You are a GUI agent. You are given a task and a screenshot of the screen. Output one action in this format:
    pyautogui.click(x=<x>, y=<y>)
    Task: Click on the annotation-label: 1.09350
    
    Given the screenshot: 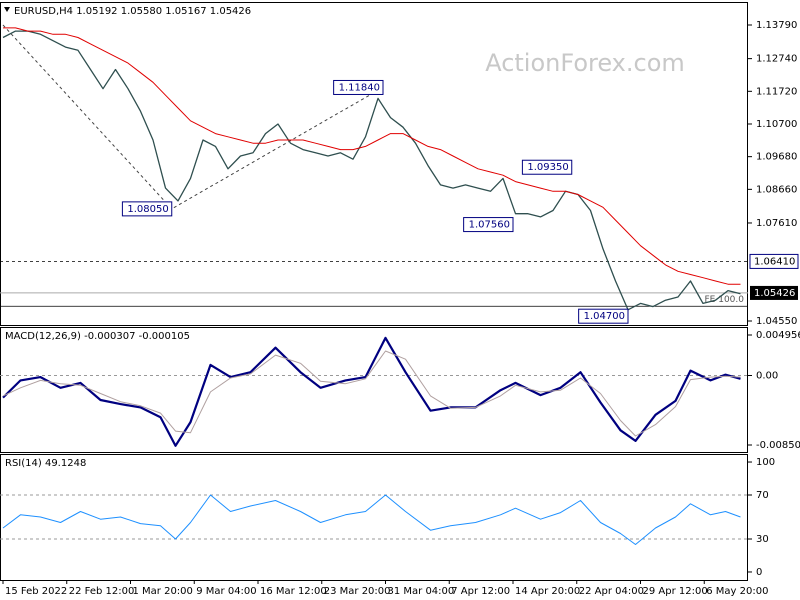 What is the action you would take?
    pyautogui.click(x=547, y=167)
    